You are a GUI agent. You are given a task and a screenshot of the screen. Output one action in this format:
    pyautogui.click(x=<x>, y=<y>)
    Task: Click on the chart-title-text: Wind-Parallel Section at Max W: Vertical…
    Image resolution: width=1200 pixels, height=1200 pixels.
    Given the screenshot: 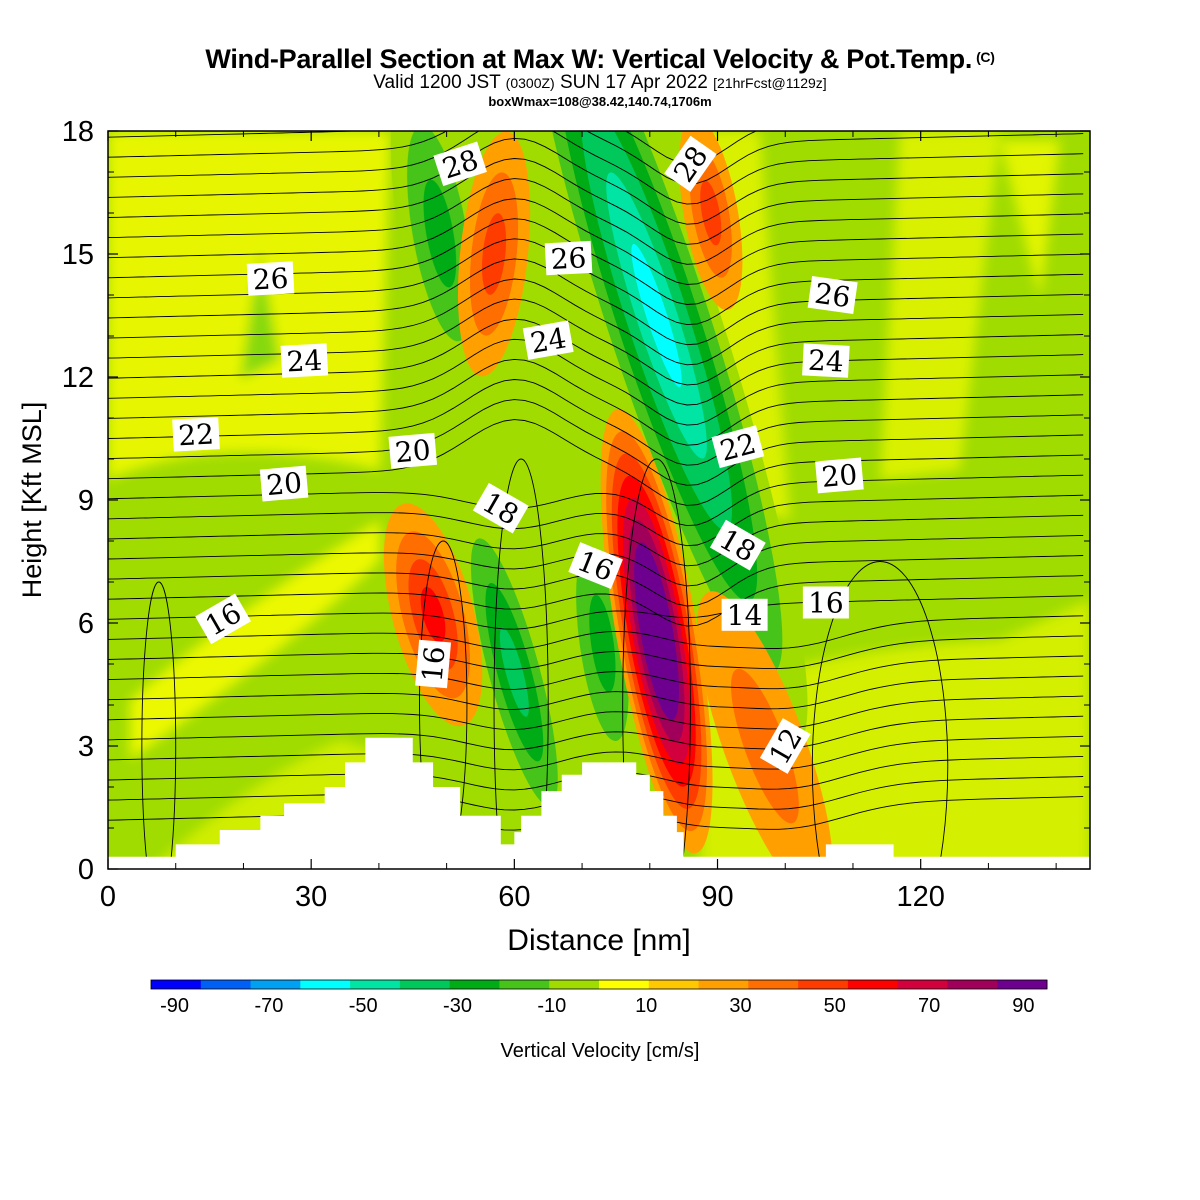 What is the action you would take?
    pyautogui.click(x=589, y=59)
    